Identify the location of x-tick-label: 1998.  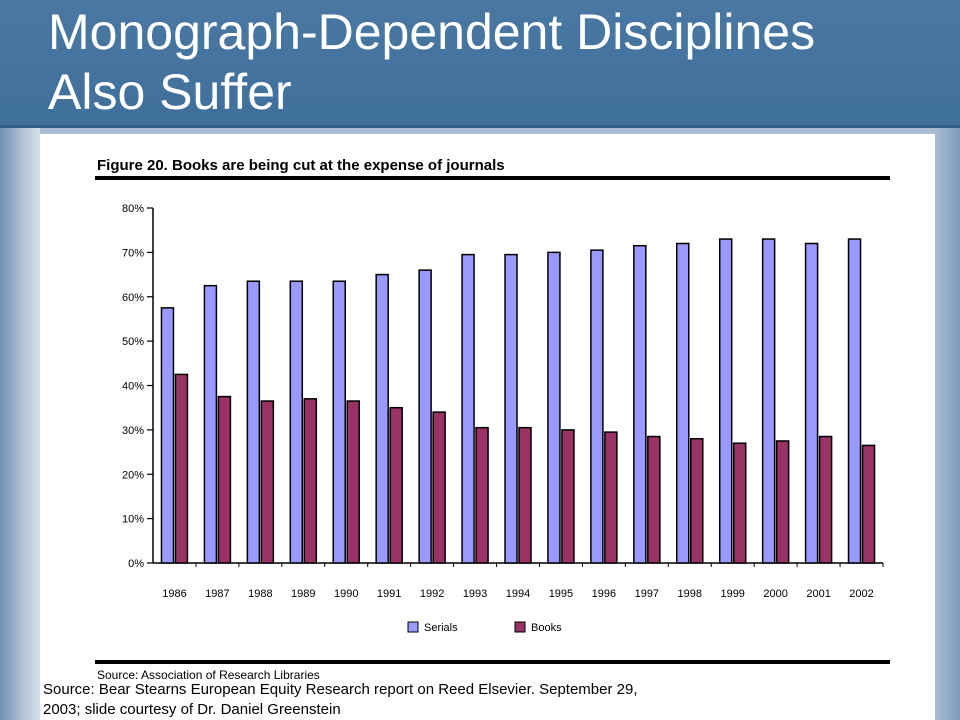
(690, 594).